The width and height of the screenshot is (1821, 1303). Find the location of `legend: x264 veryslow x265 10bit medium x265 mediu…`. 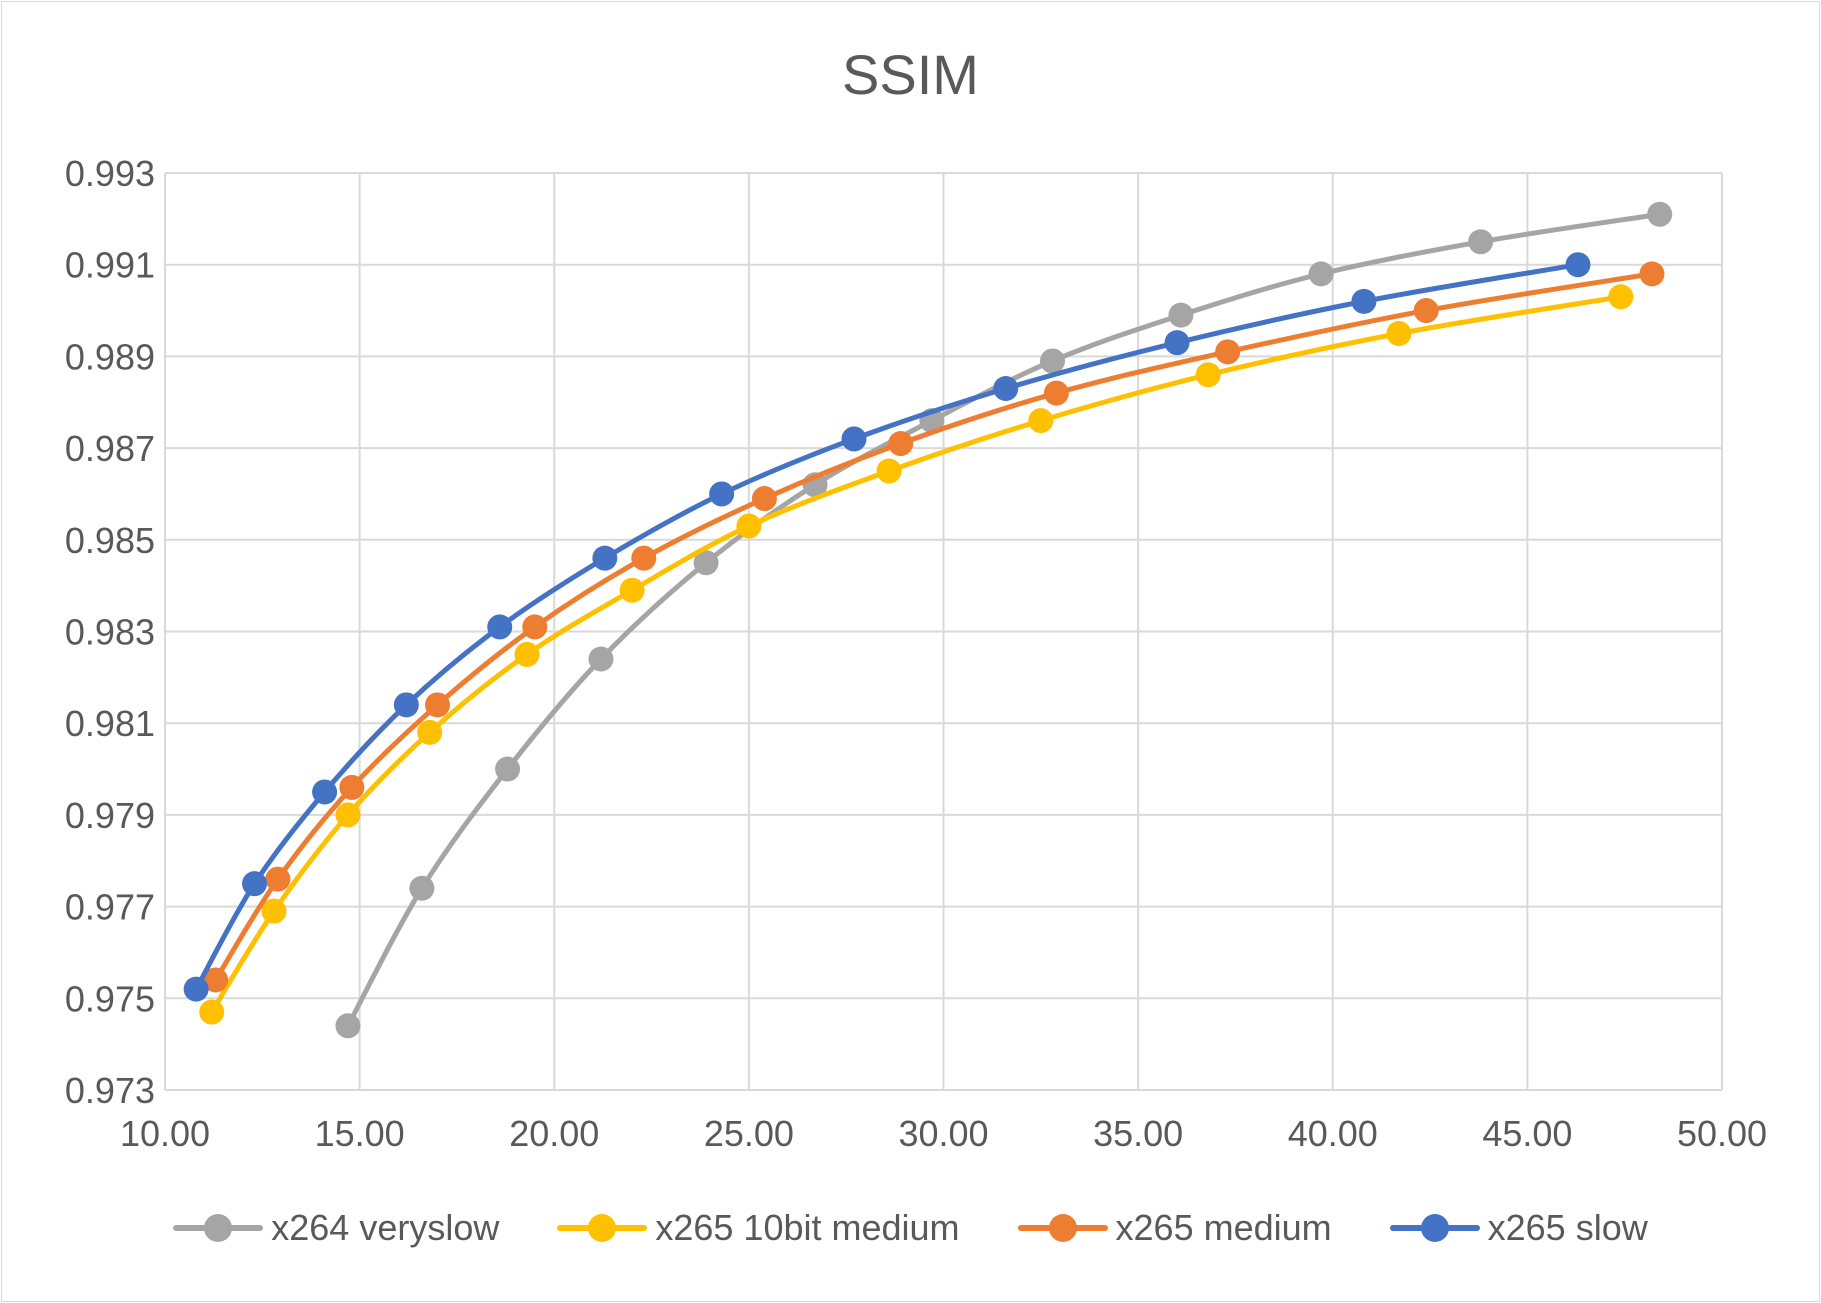

legend: x264 veryslow x265 10bit medium x265 mediu… is located at coordinates (910, 1228).